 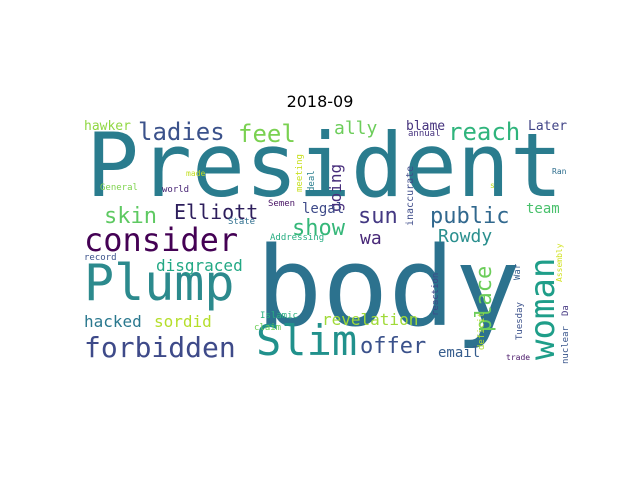 What do you see at coordinates (107, 126) in the screenshot?
I see `word-hawker: hawker` at bounding box center [107, 126].